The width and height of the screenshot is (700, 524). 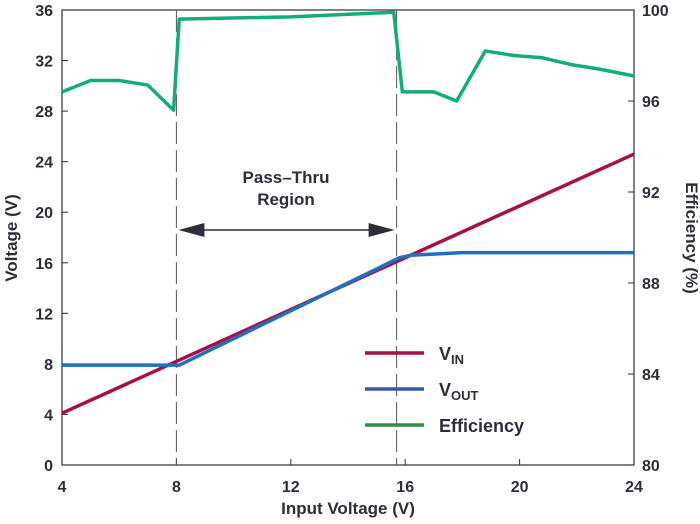 I want to click on x-tick-label: 8, so click(x=176, y=487).